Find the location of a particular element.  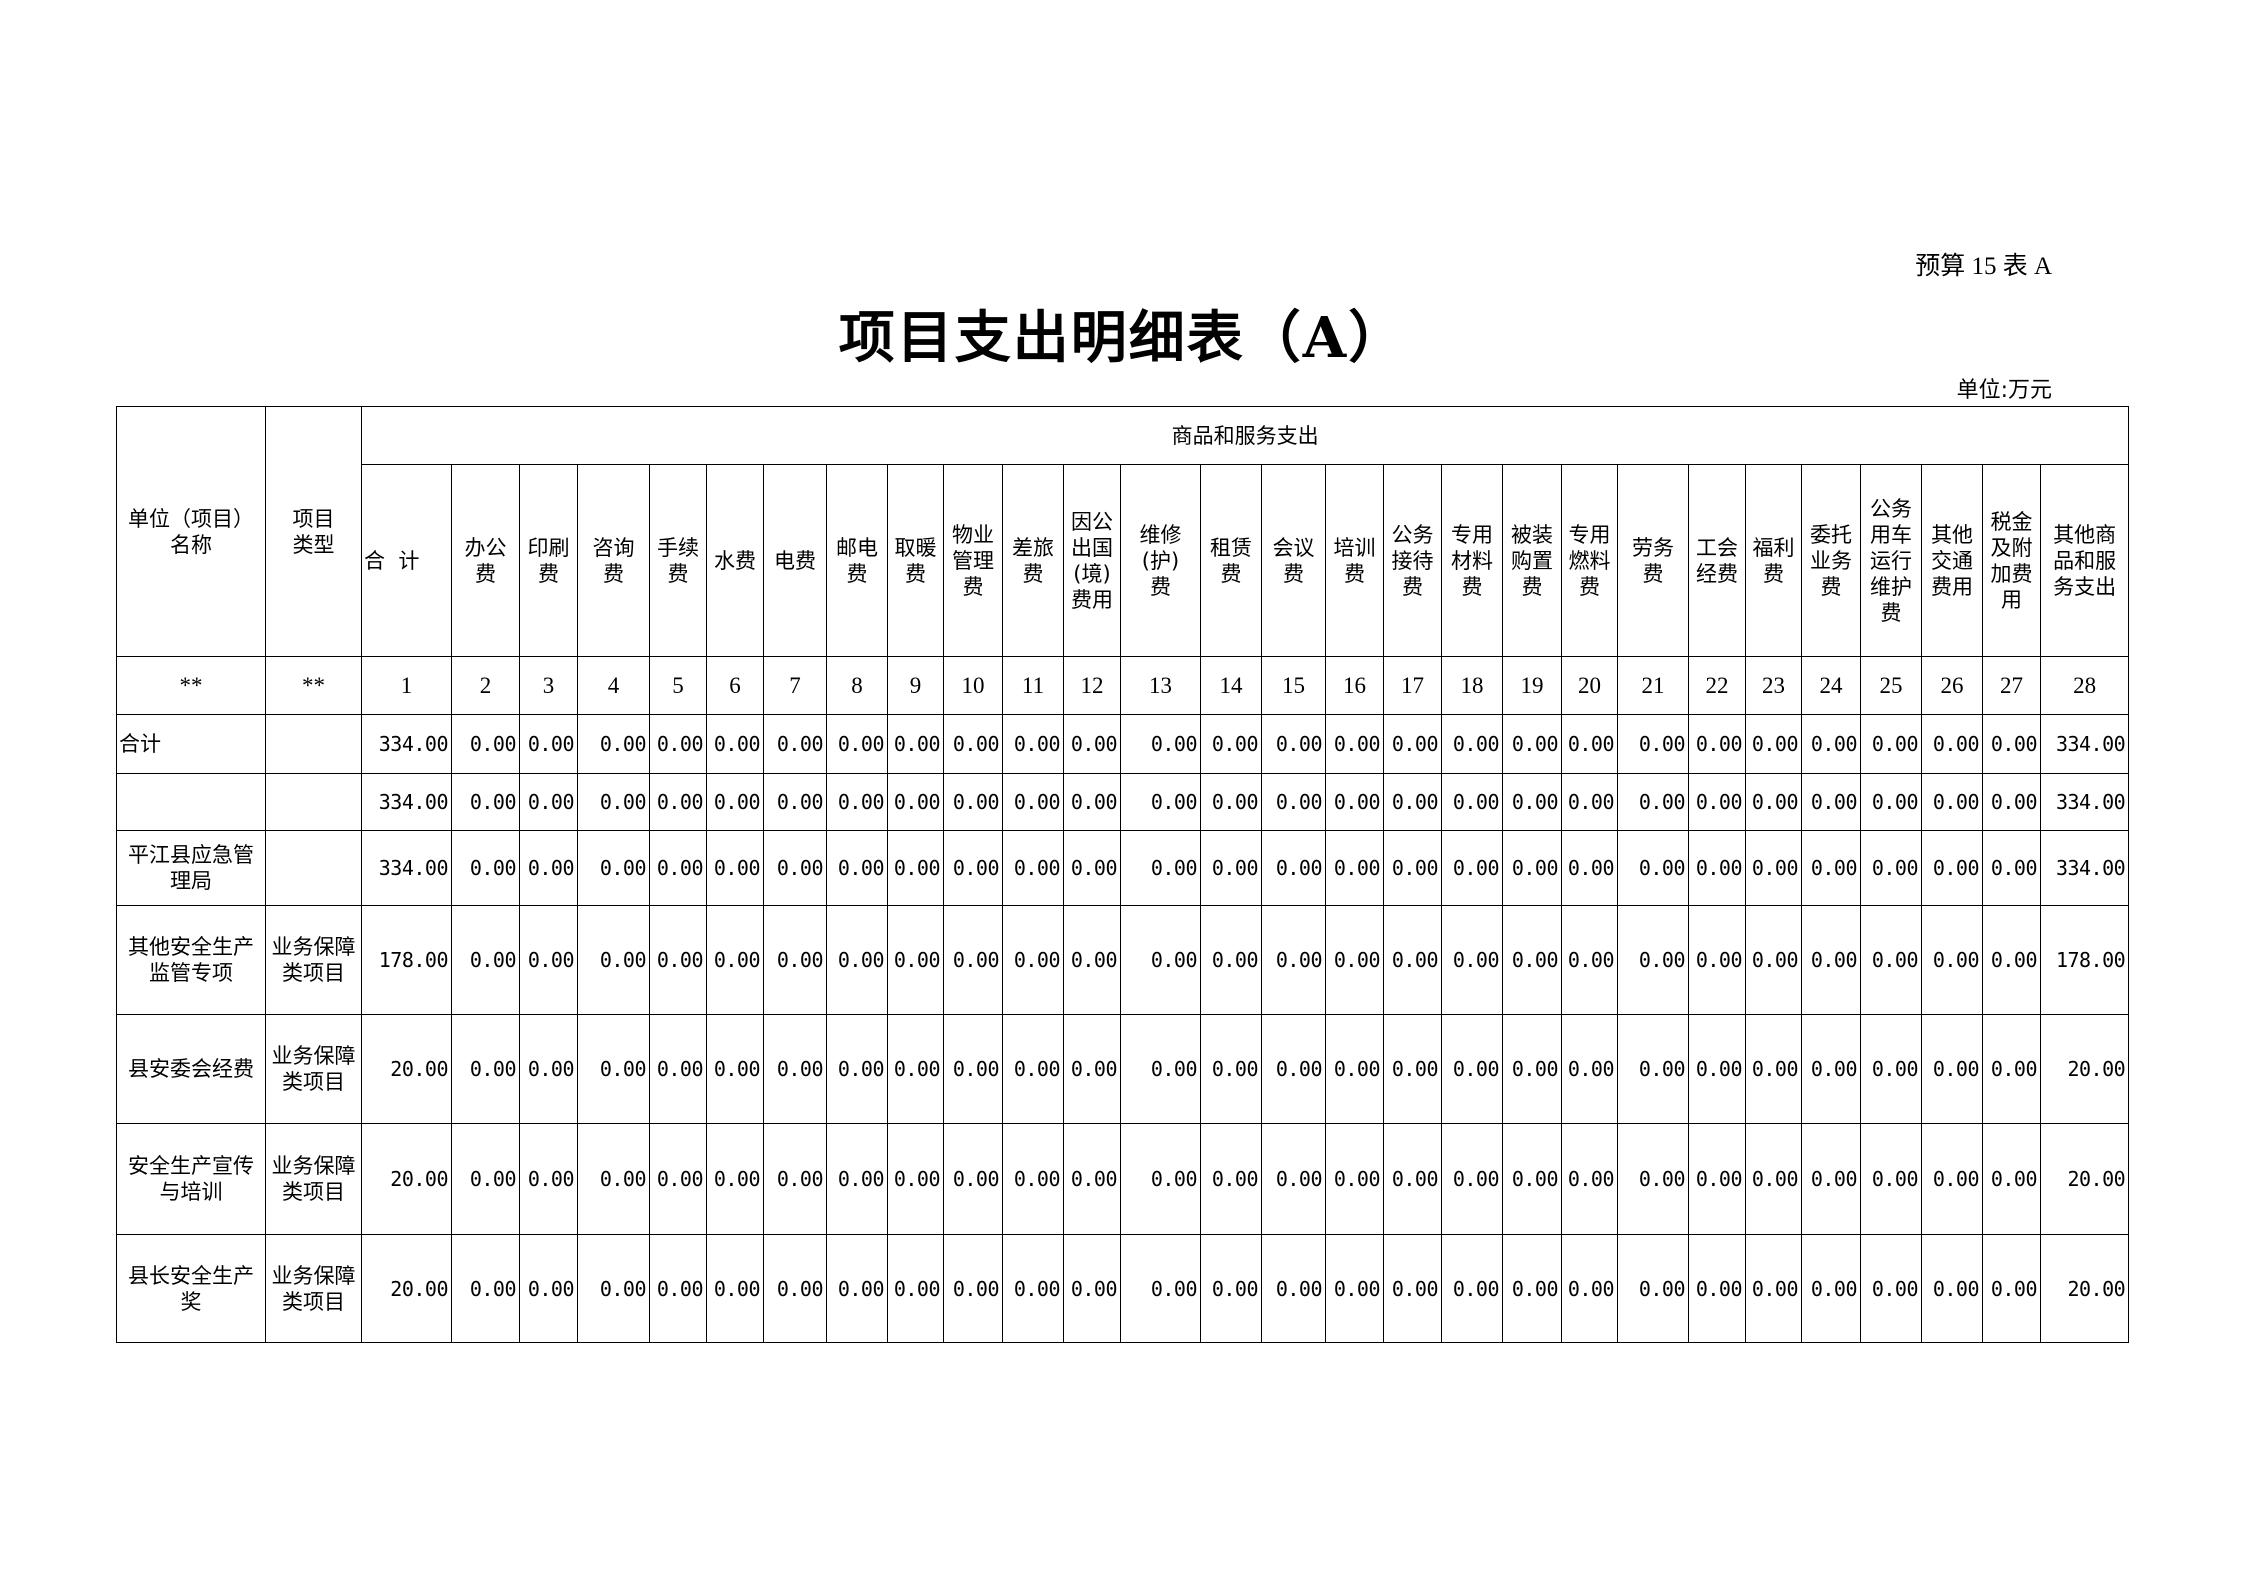

header-column: 委托 业务 费 is located at coordinates (1831, 560).